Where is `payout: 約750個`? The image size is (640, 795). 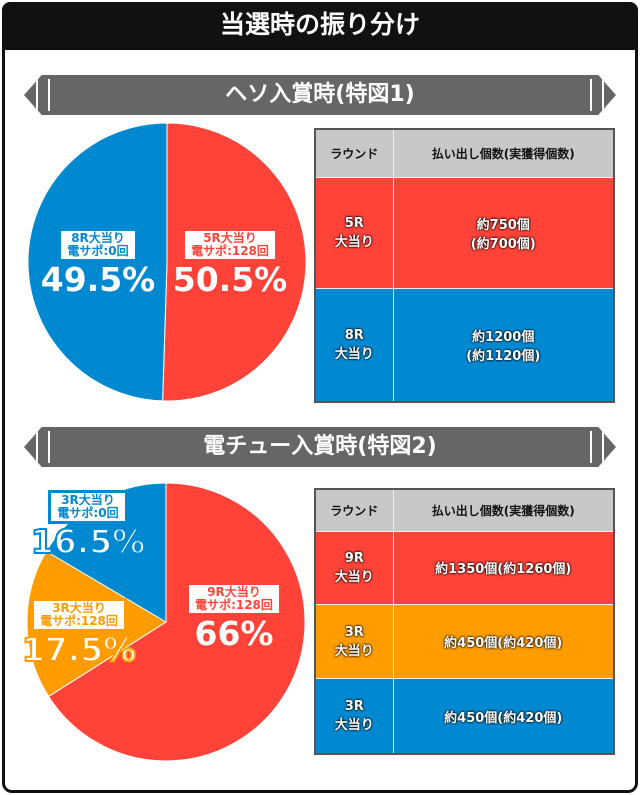 payout: 約750個 is located at coordinates (503, 225).